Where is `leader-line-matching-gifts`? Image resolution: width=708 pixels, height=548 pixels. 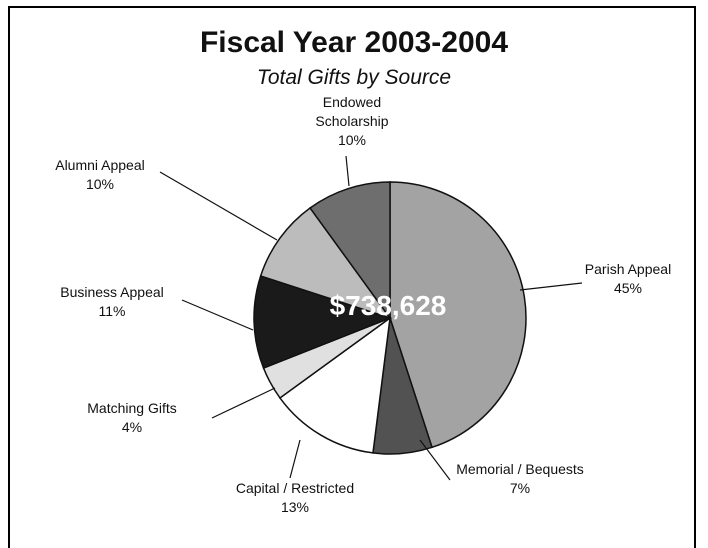
leader-line-matching-gifts is located at coordinates (243, 403).